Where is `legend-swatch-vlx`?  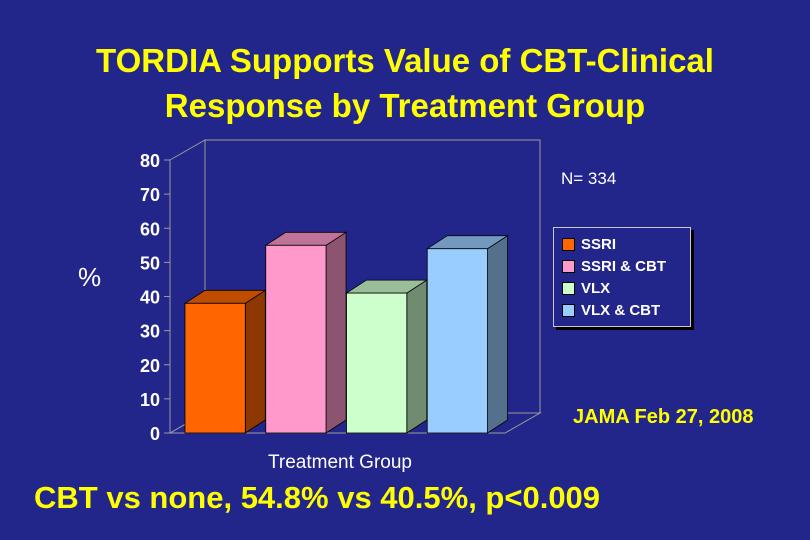
legend-swatch-vlx is located at coordinates (568, 288).